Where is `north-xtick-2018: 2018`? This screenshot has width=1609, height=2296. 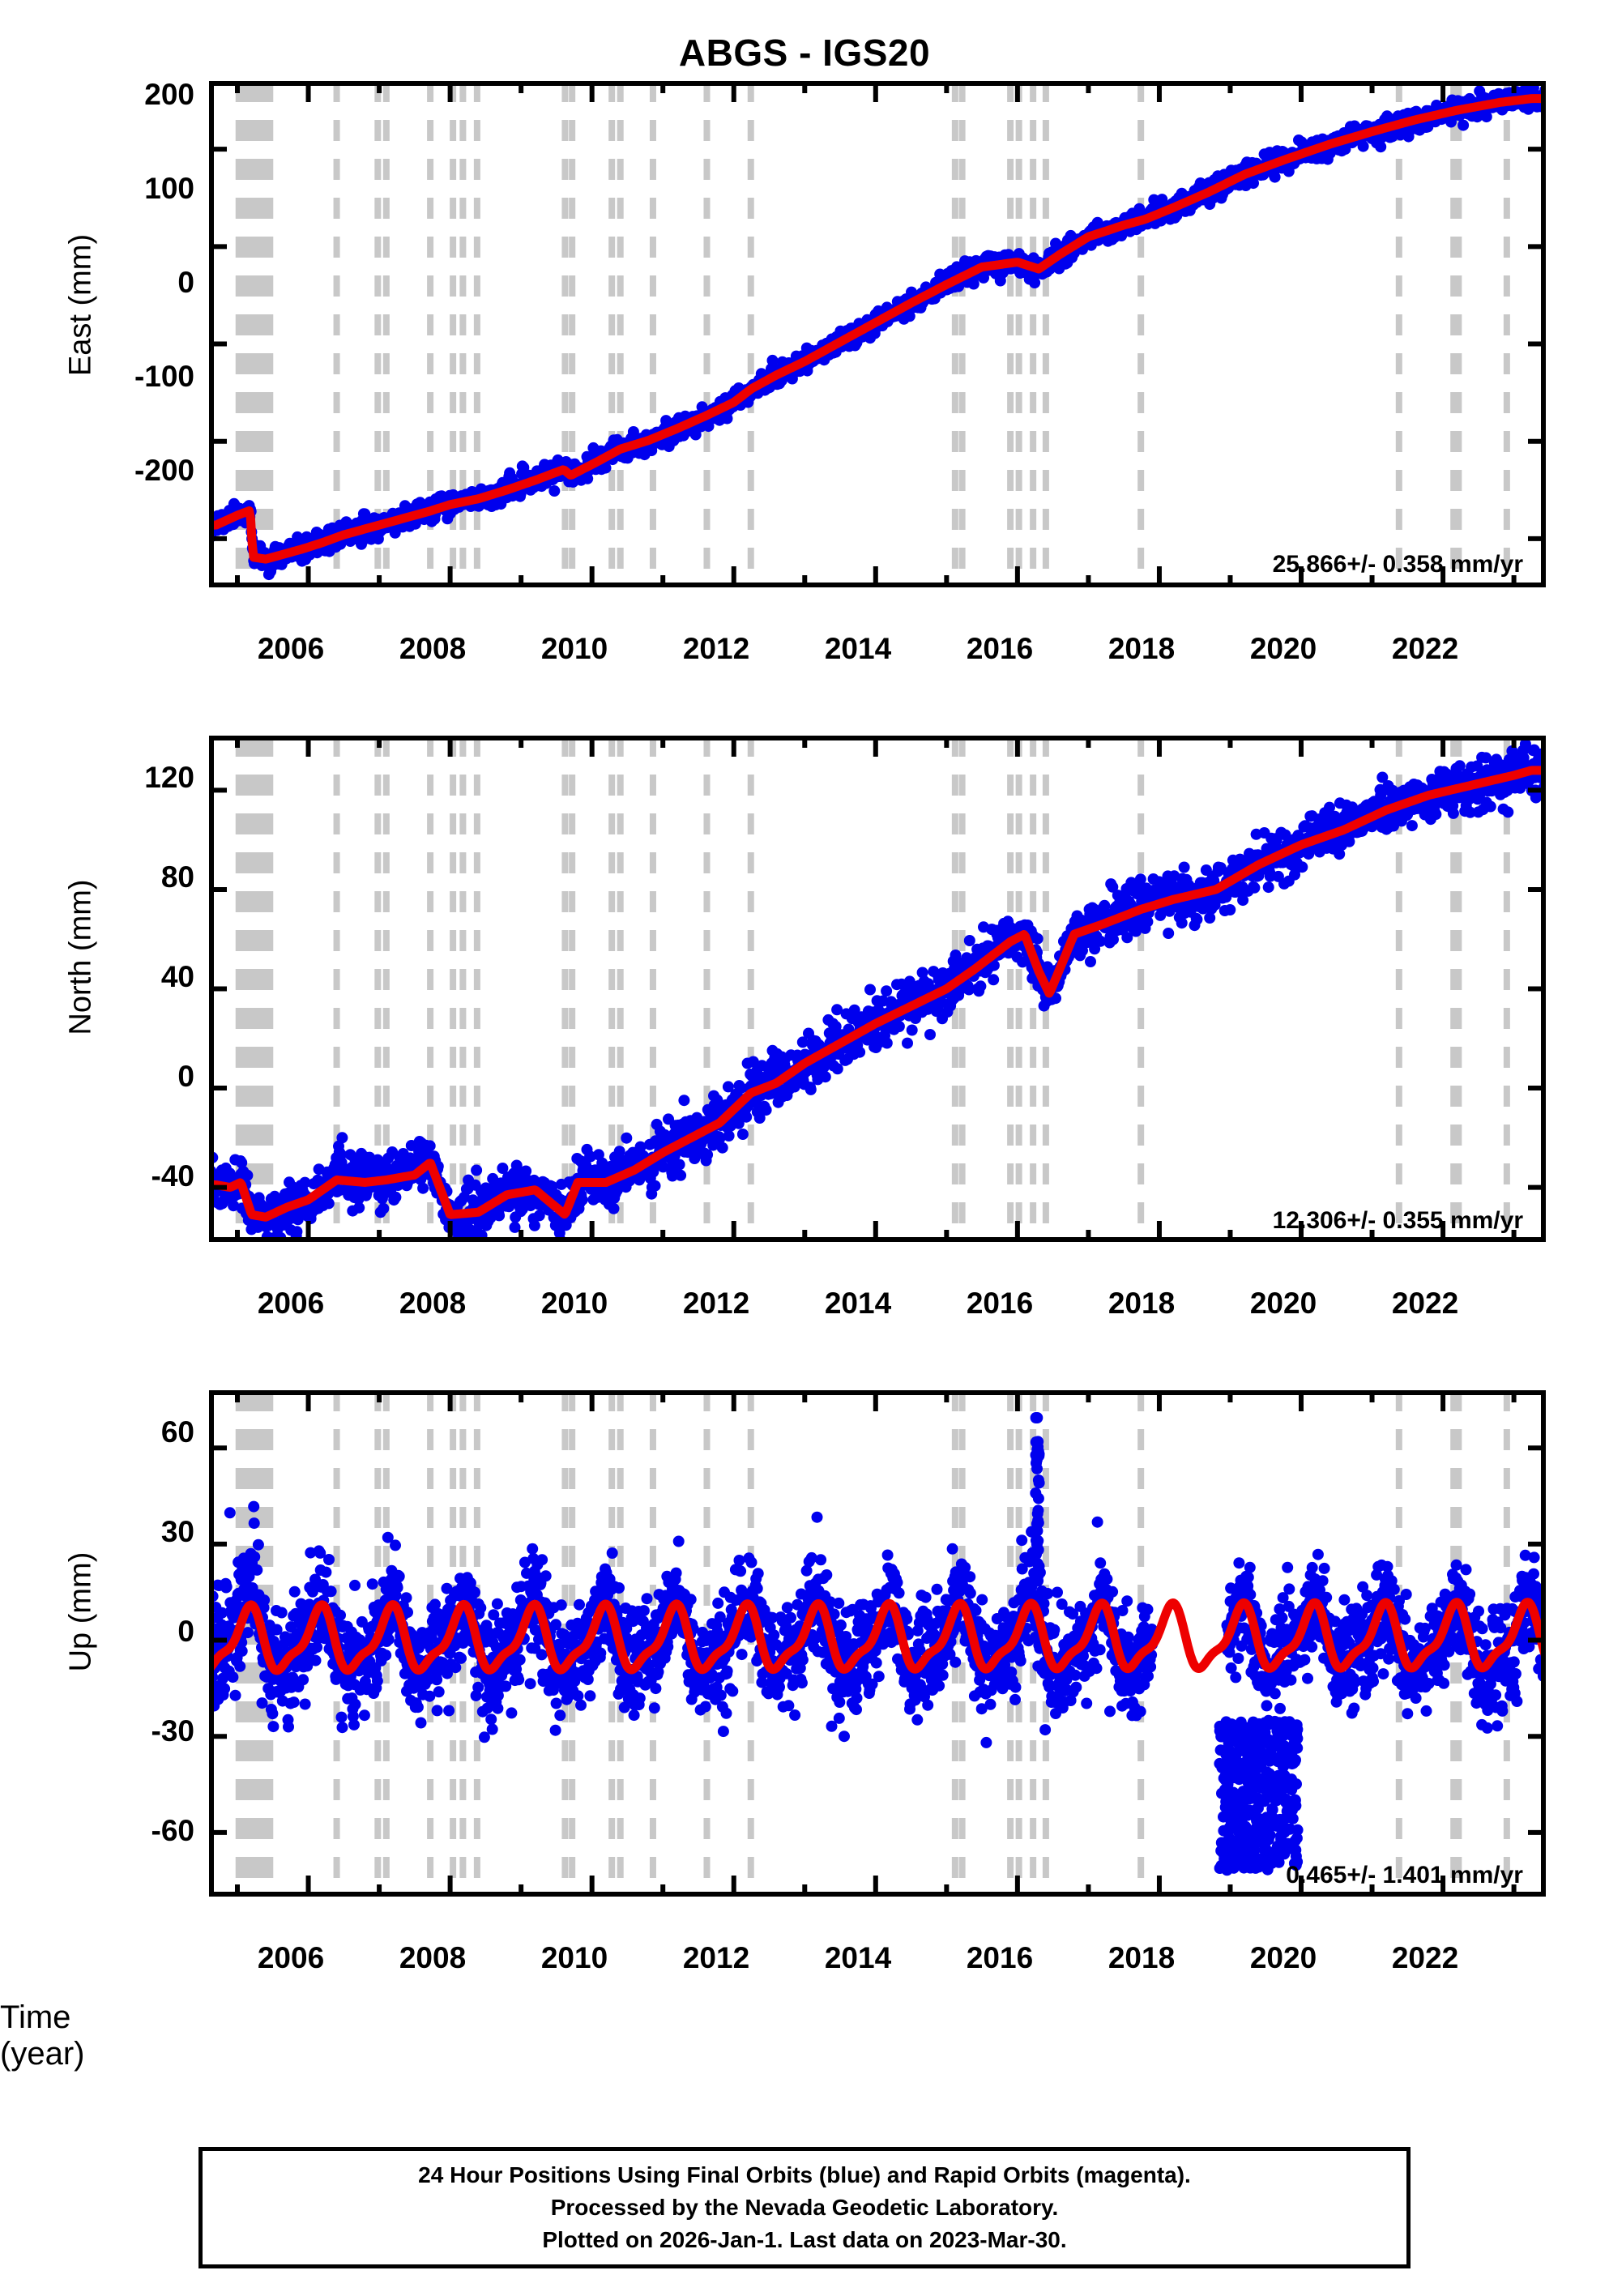
north-xtick-2018: 2018 is located at coordinates (1142, 1303).